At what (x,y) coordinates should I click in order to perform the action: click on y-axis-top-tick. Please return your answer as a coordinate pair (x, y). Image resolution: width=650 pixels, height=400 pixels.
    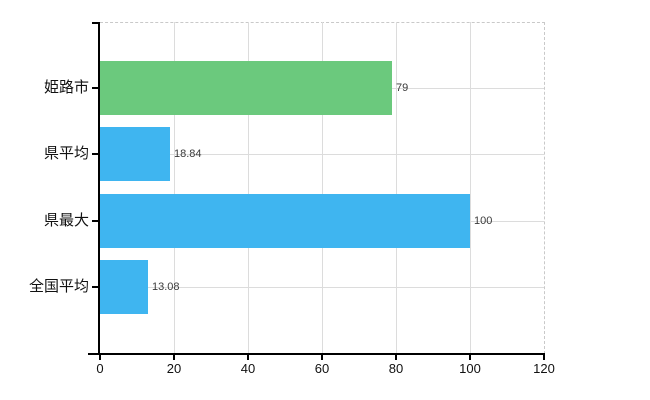
    Looking at the image, I should click on (95, 23).